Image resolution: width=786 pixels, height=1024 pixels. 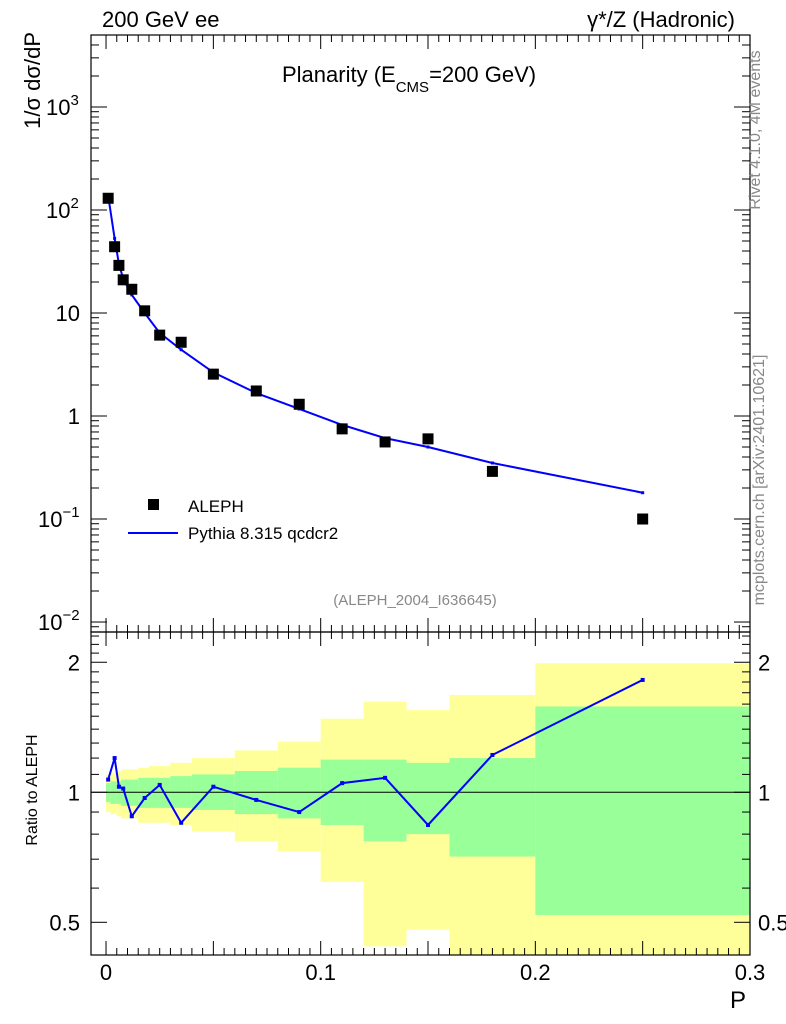 I want to click on ratio-y-tick-label-right: 2, so click(x=764, y=662).